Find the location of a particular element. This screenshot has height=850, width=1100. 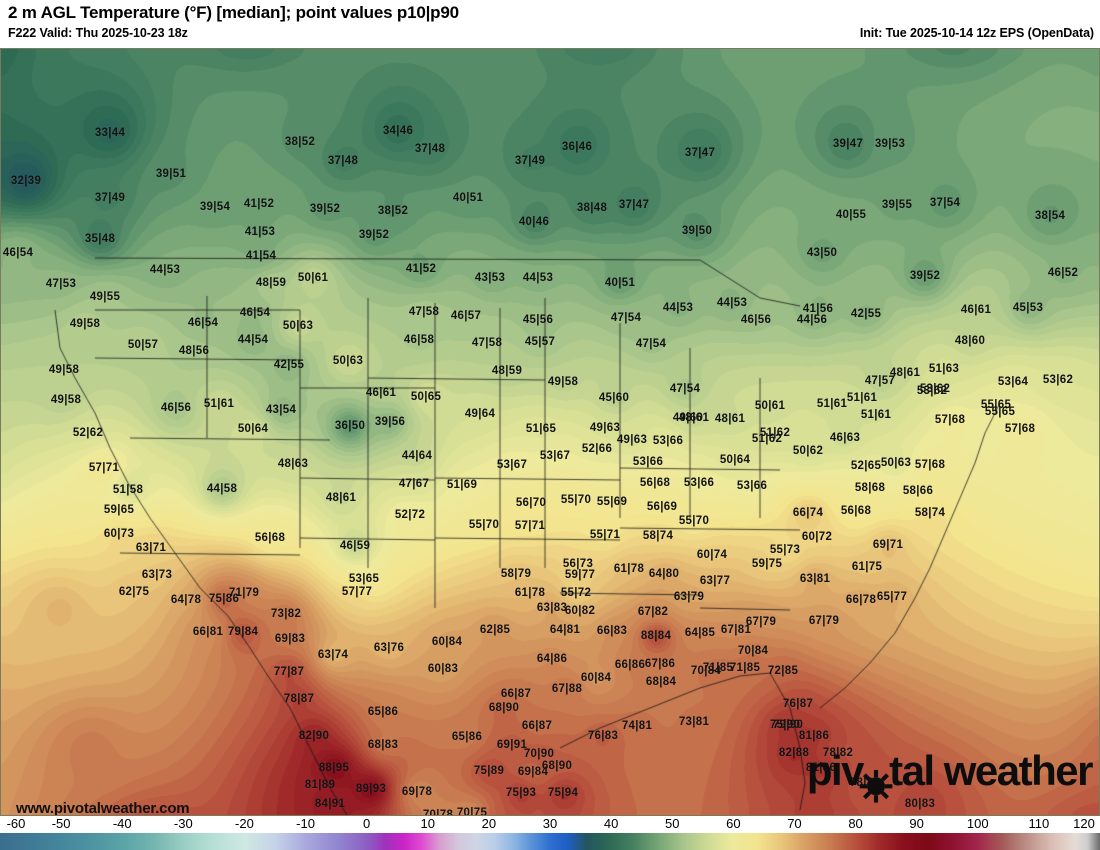

point-value-label: 53|67 is located at coordinates (555, 456).